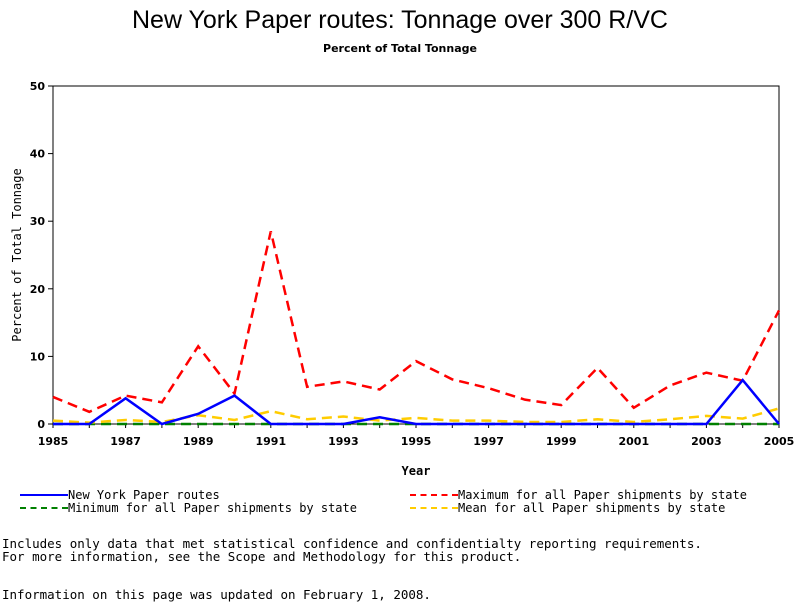 Image resolution: width=800 pixels, height=602 pixels. I want to click on legend-swatch-mean, so click(434, 508).